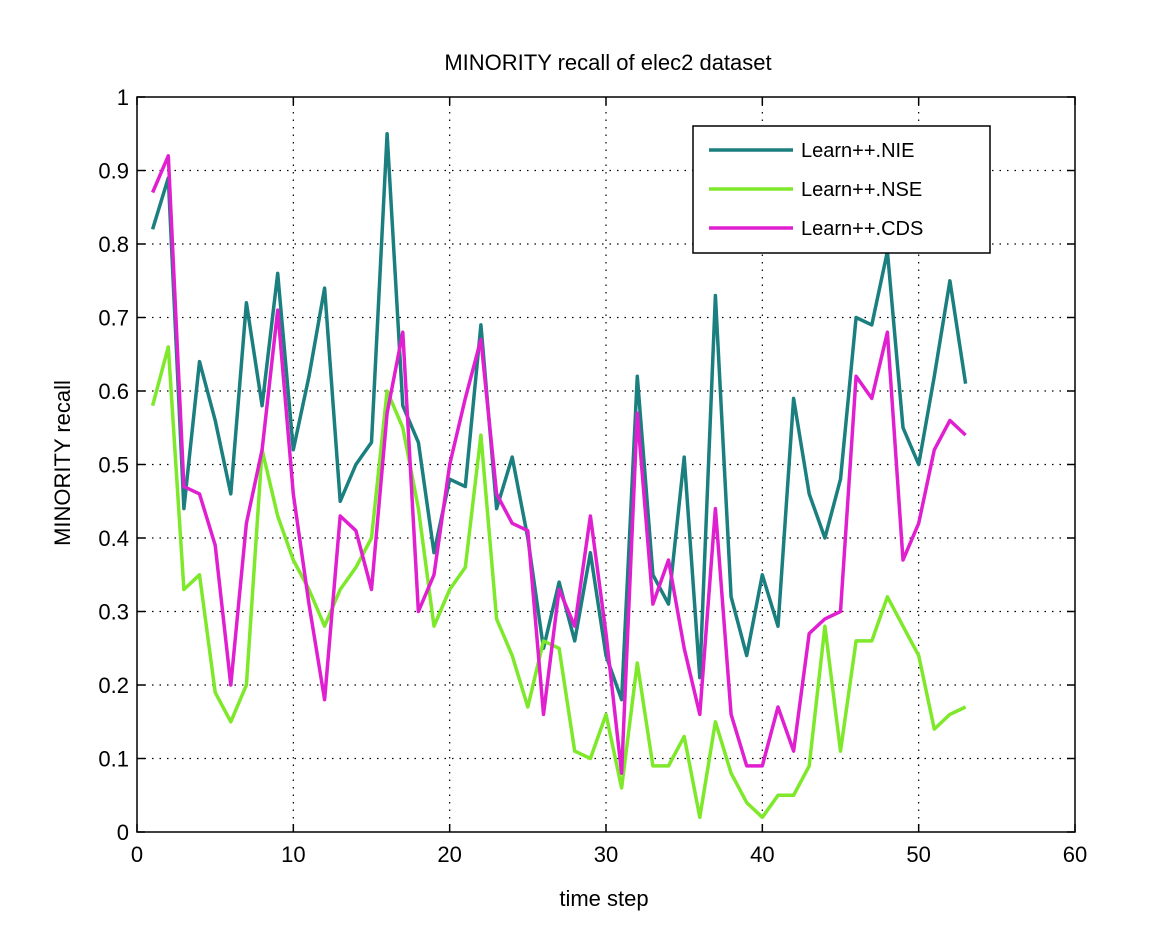 This screenshot has width=1162, height=930. Describe the element at coordinates (449, 854) in the screenshot. I see `x-tick-label: 20` at that location.